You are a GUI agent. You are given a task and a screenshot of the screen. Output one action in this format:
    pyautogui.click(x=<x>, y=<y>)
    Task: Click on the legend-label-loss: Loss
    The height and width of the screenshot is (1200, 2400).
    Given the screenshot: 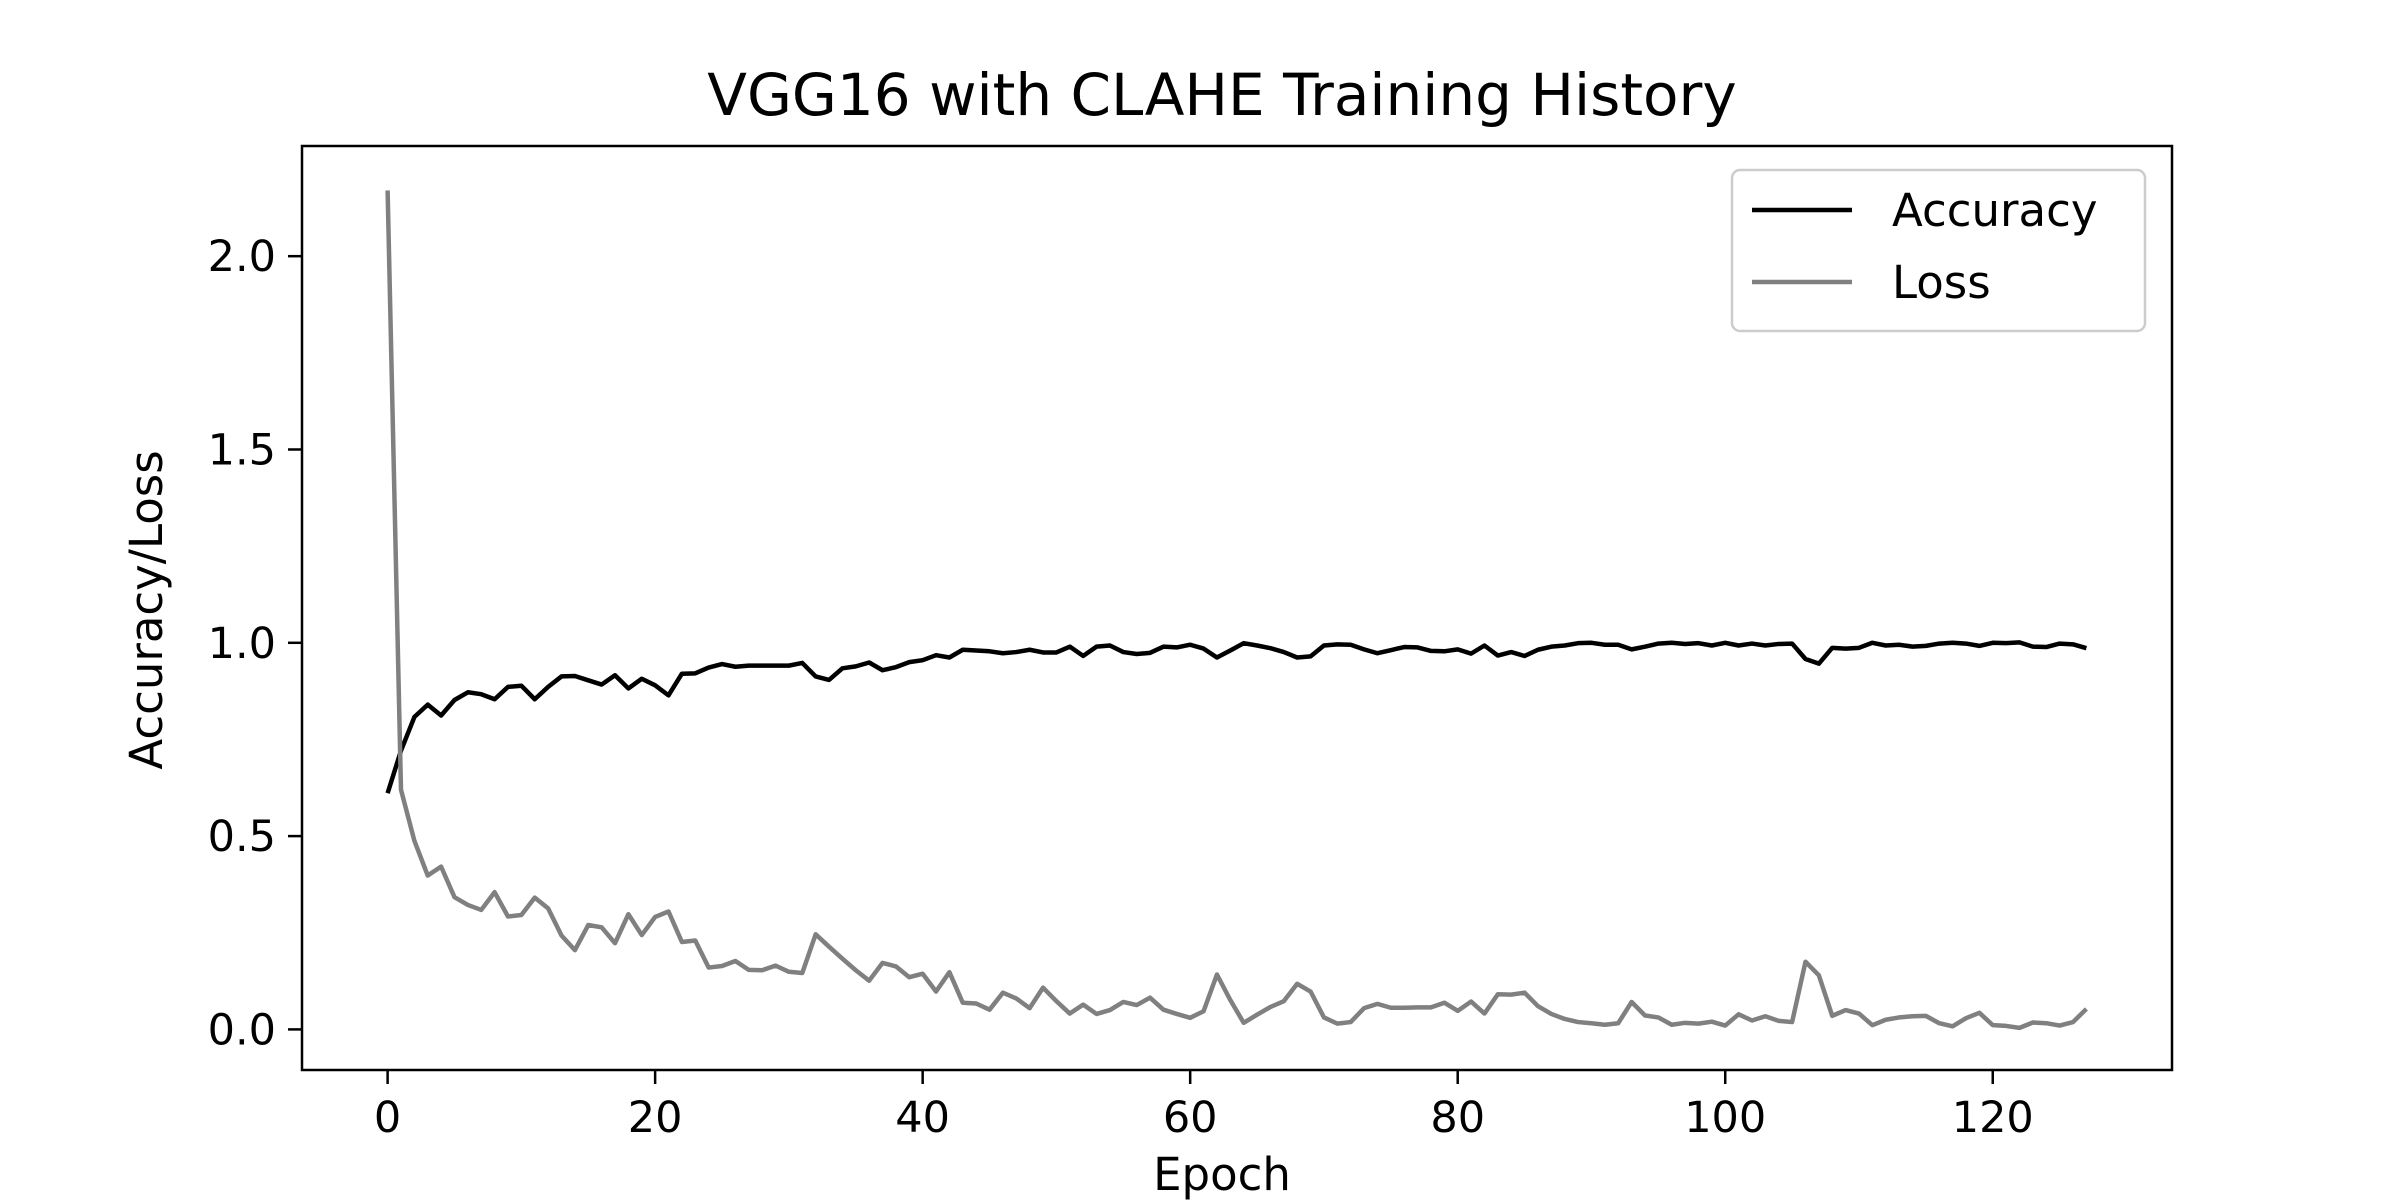 What is the action you would take?
    pyautogui.click(x=1941, y=282)
    